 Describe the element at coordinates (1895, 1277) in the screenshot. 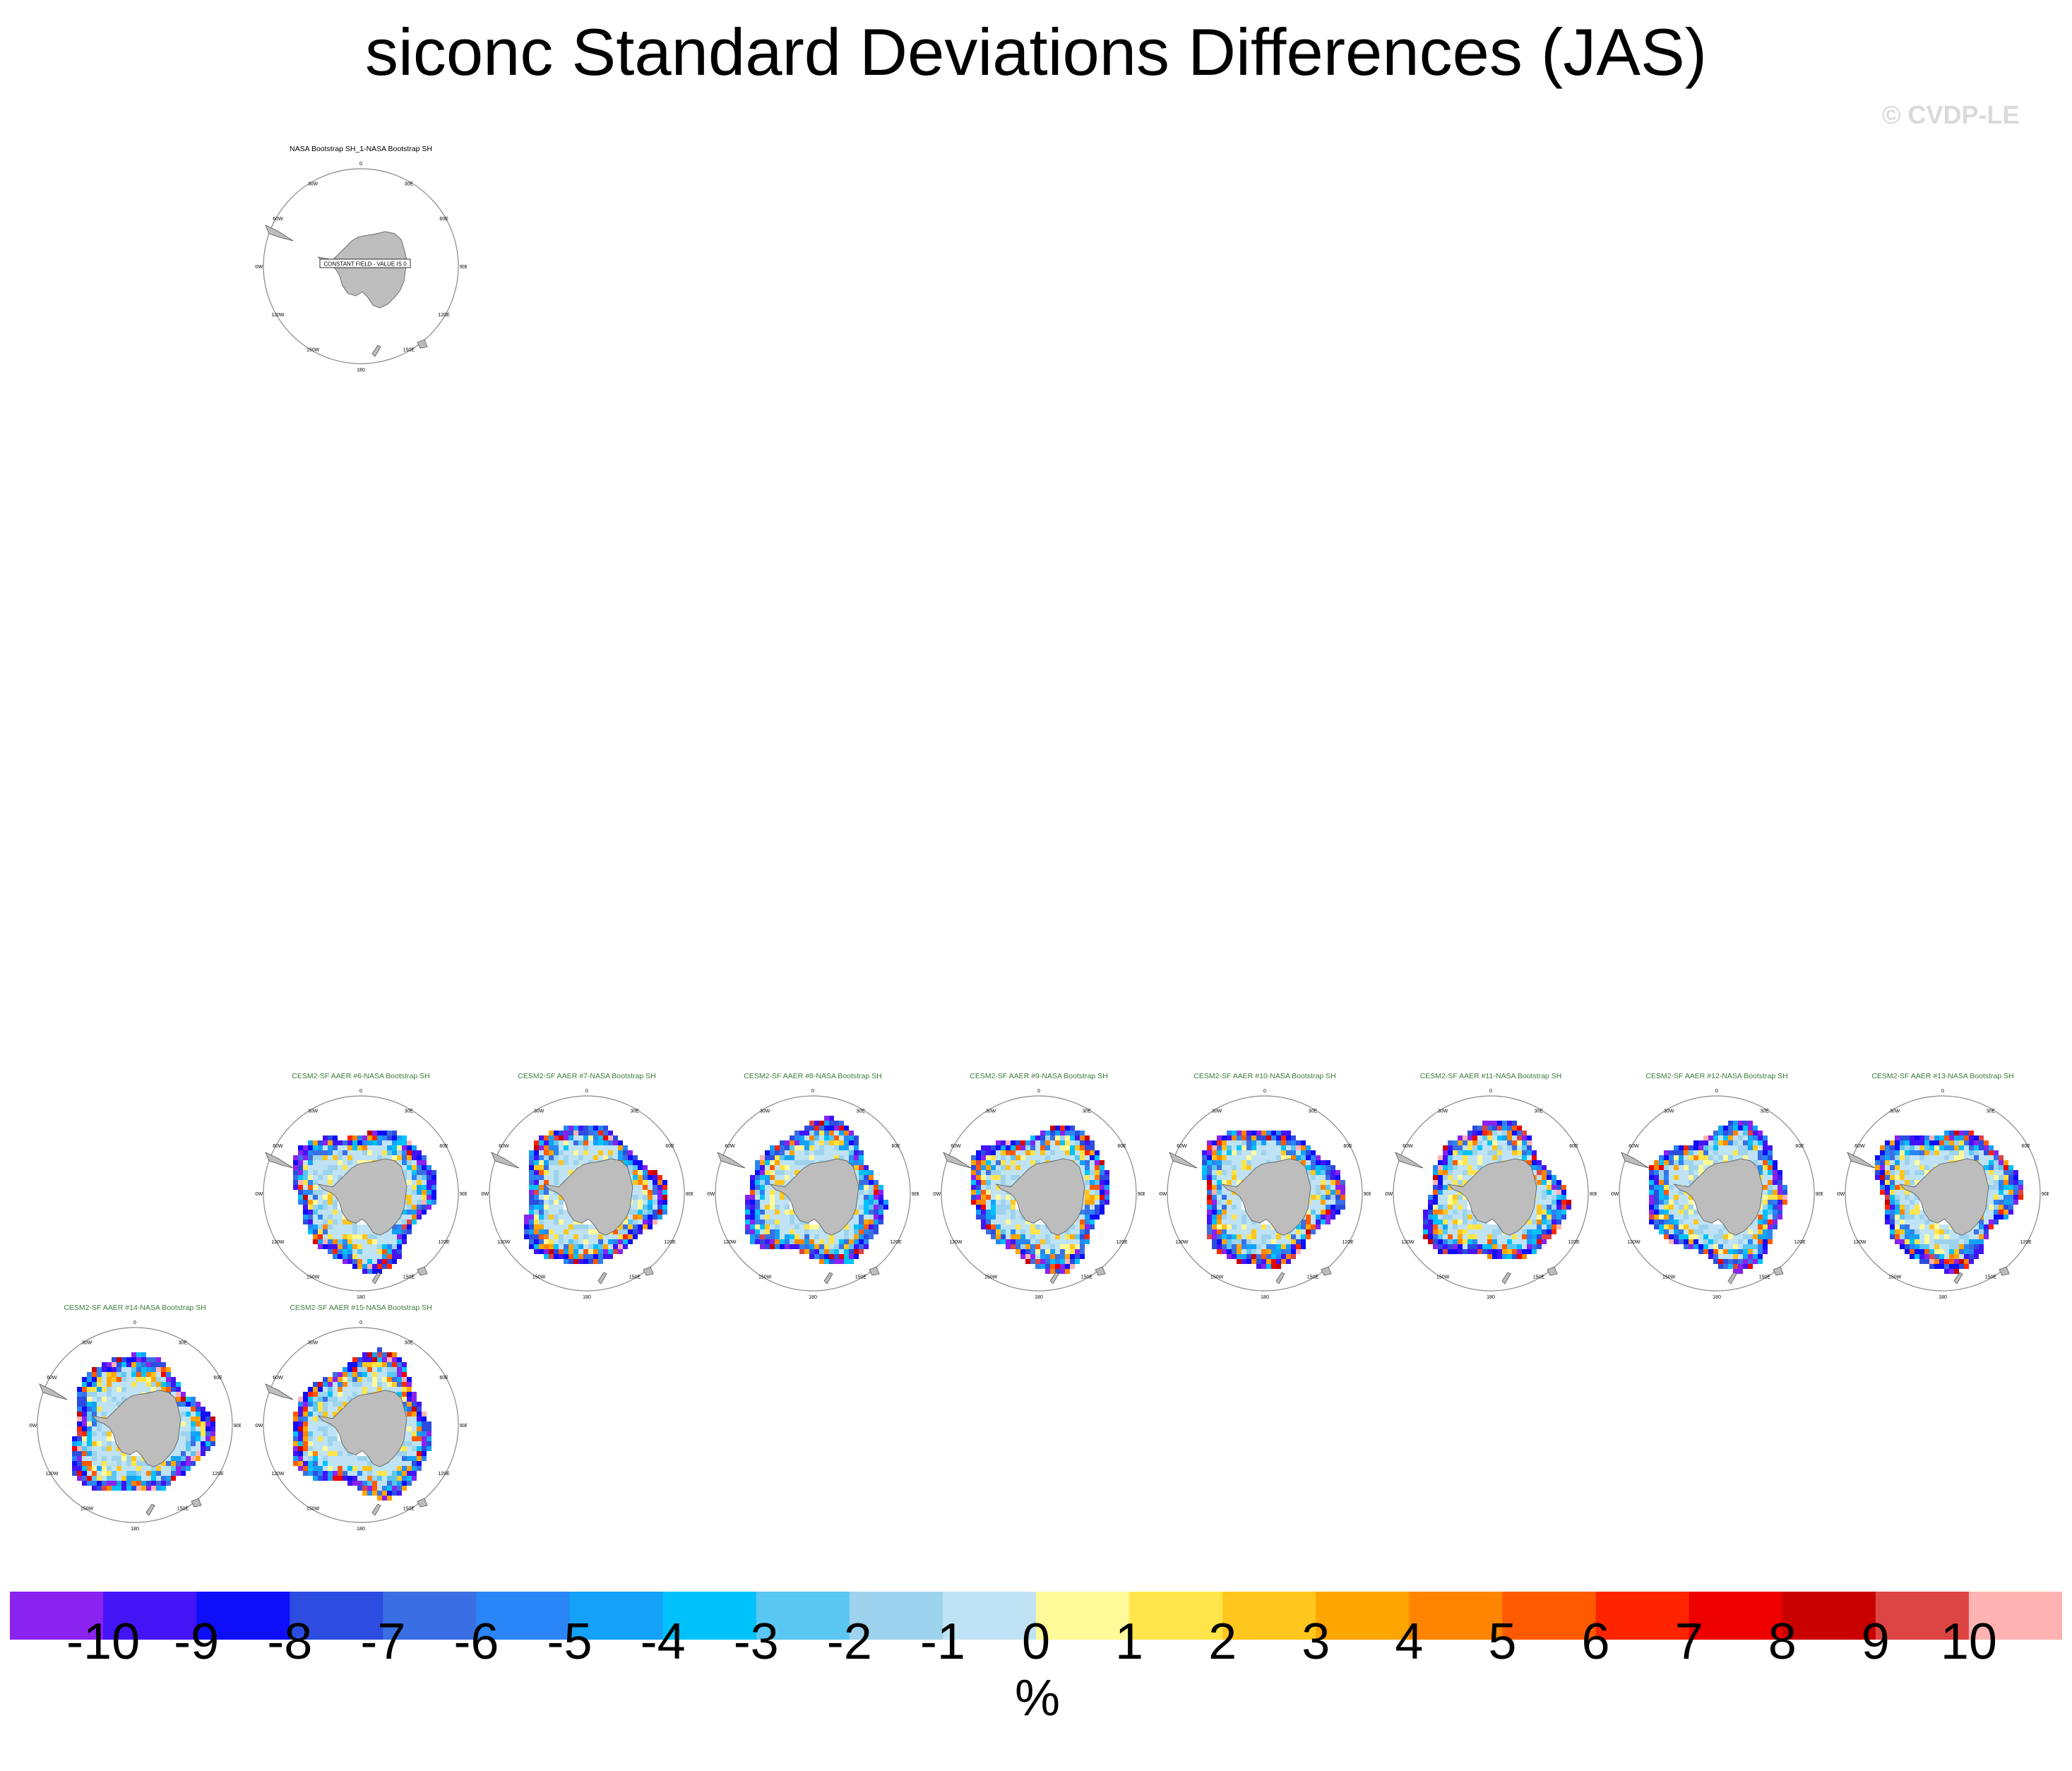

I see `longitude-label: 150W` at that location.